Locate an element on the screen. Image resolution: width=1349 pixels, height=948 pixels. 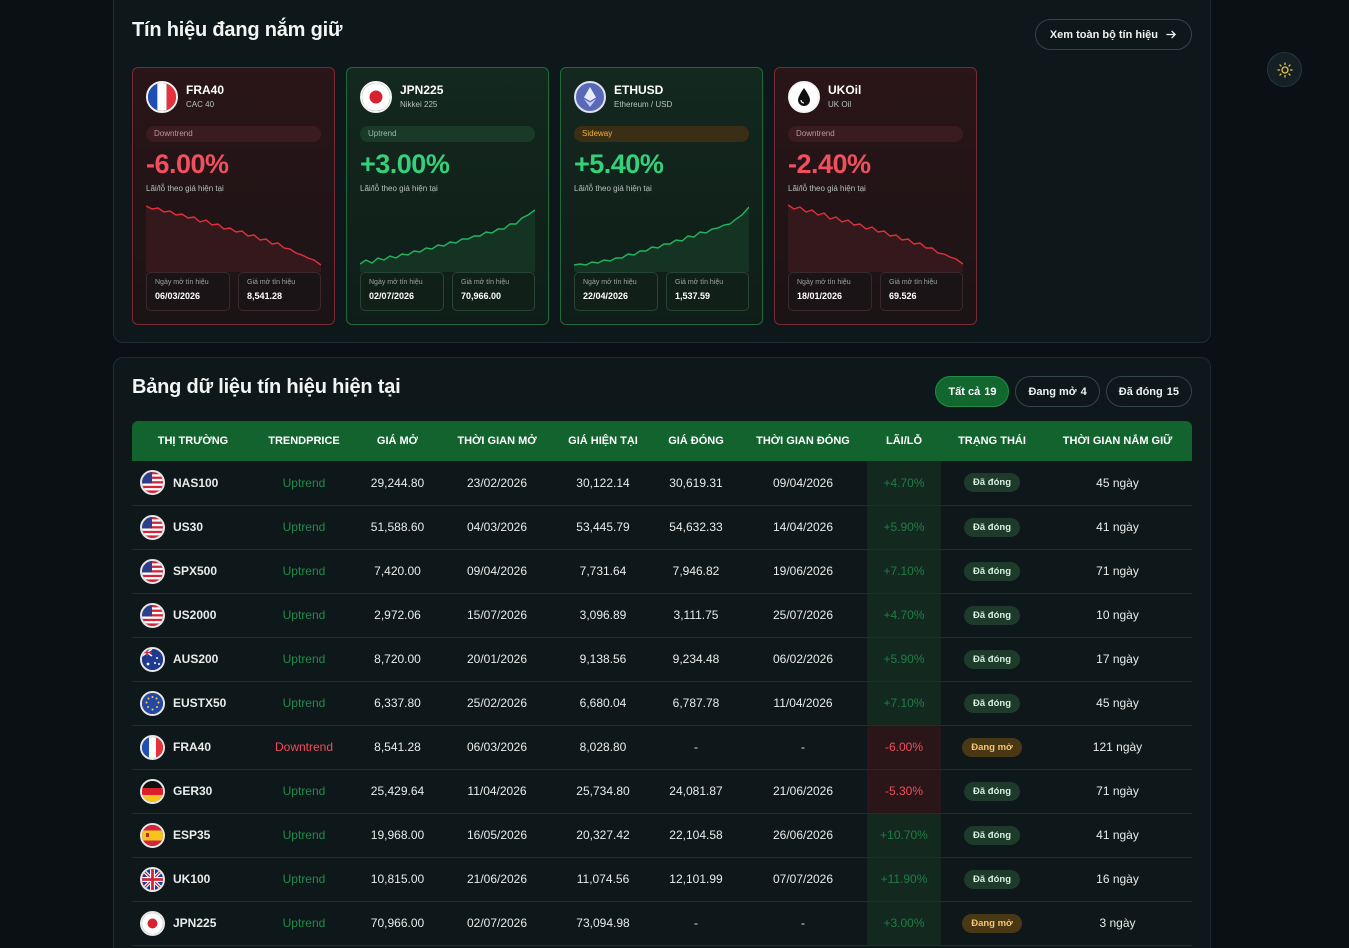
cell-profit-loss: -6.00% is located at coordinates (904, 747).